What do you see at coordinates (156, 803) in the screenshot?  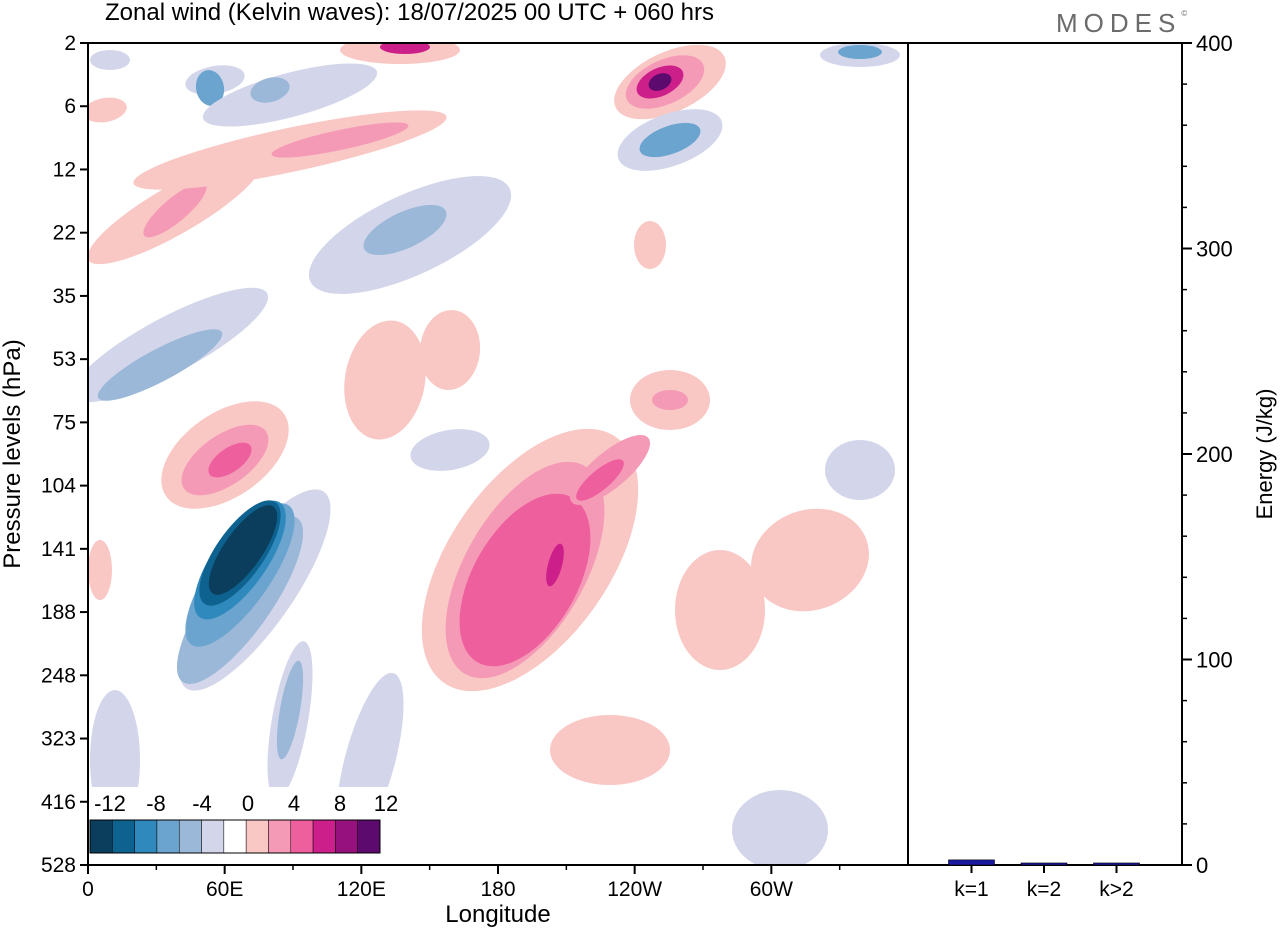 I see `colorbar-label: -8` at bounding box center [156, 803].